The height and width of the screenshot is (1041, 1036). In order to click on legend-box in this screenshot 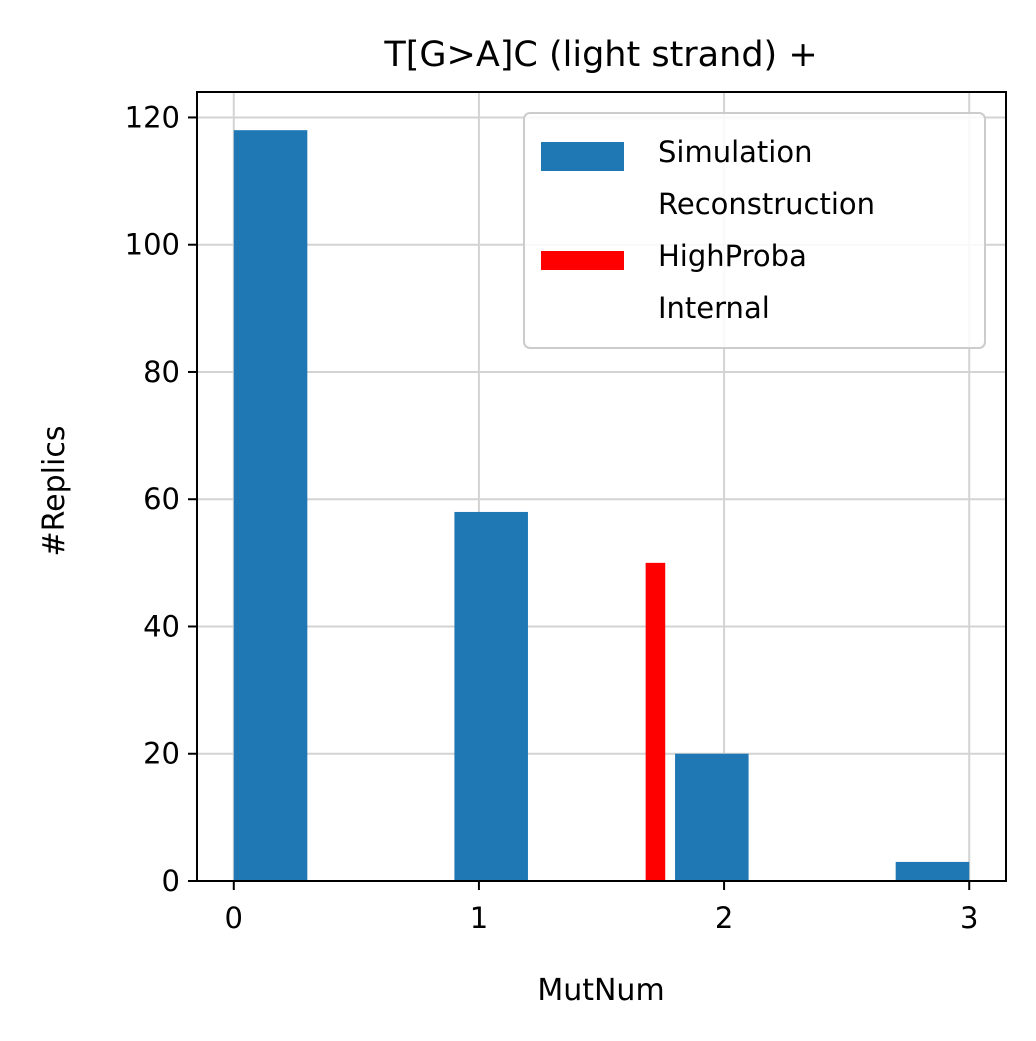, I will do `click(754, 230)`.